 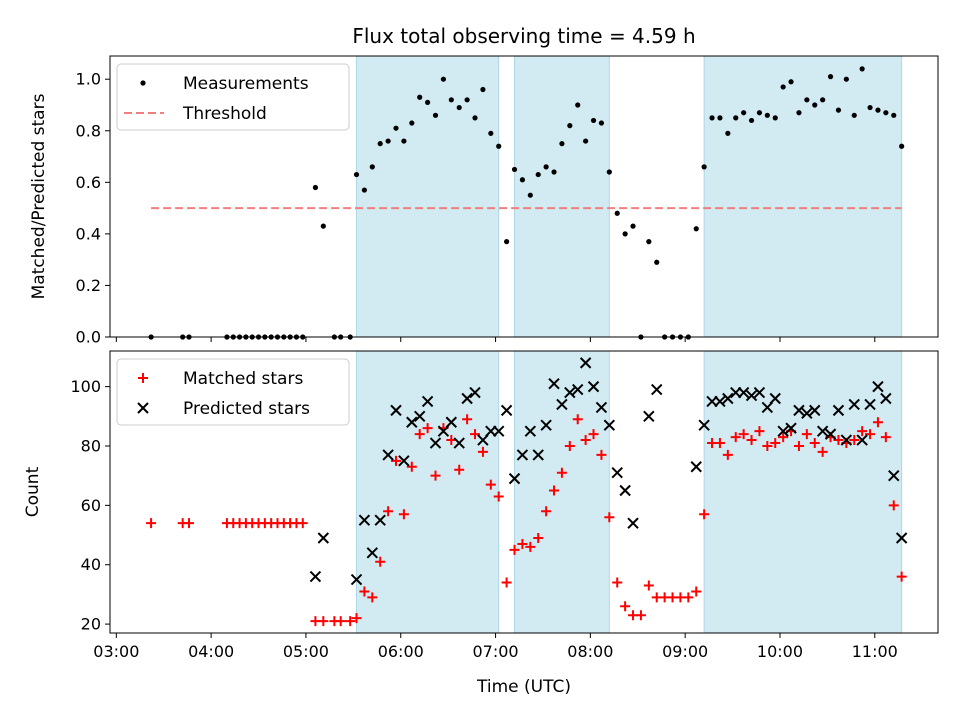 What do you see at coordinates (233, 97) in the screenshot?
I see `legend: Measurements Threshold` at bounding box center [233, 97].